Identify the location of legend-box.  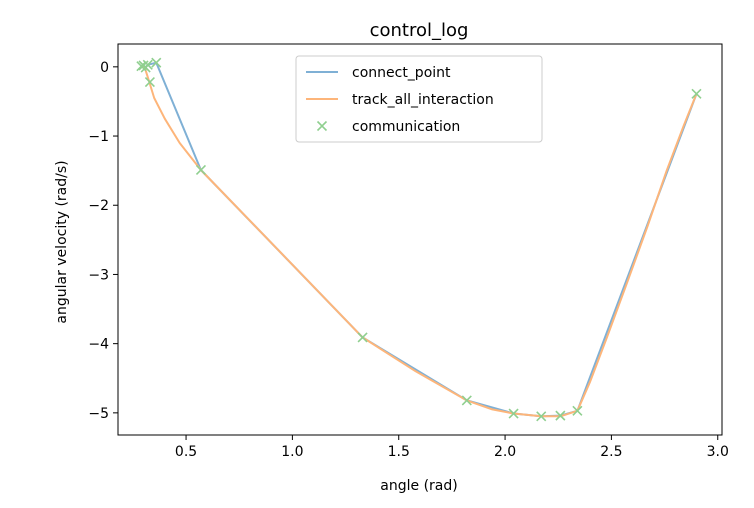
(419, 99).